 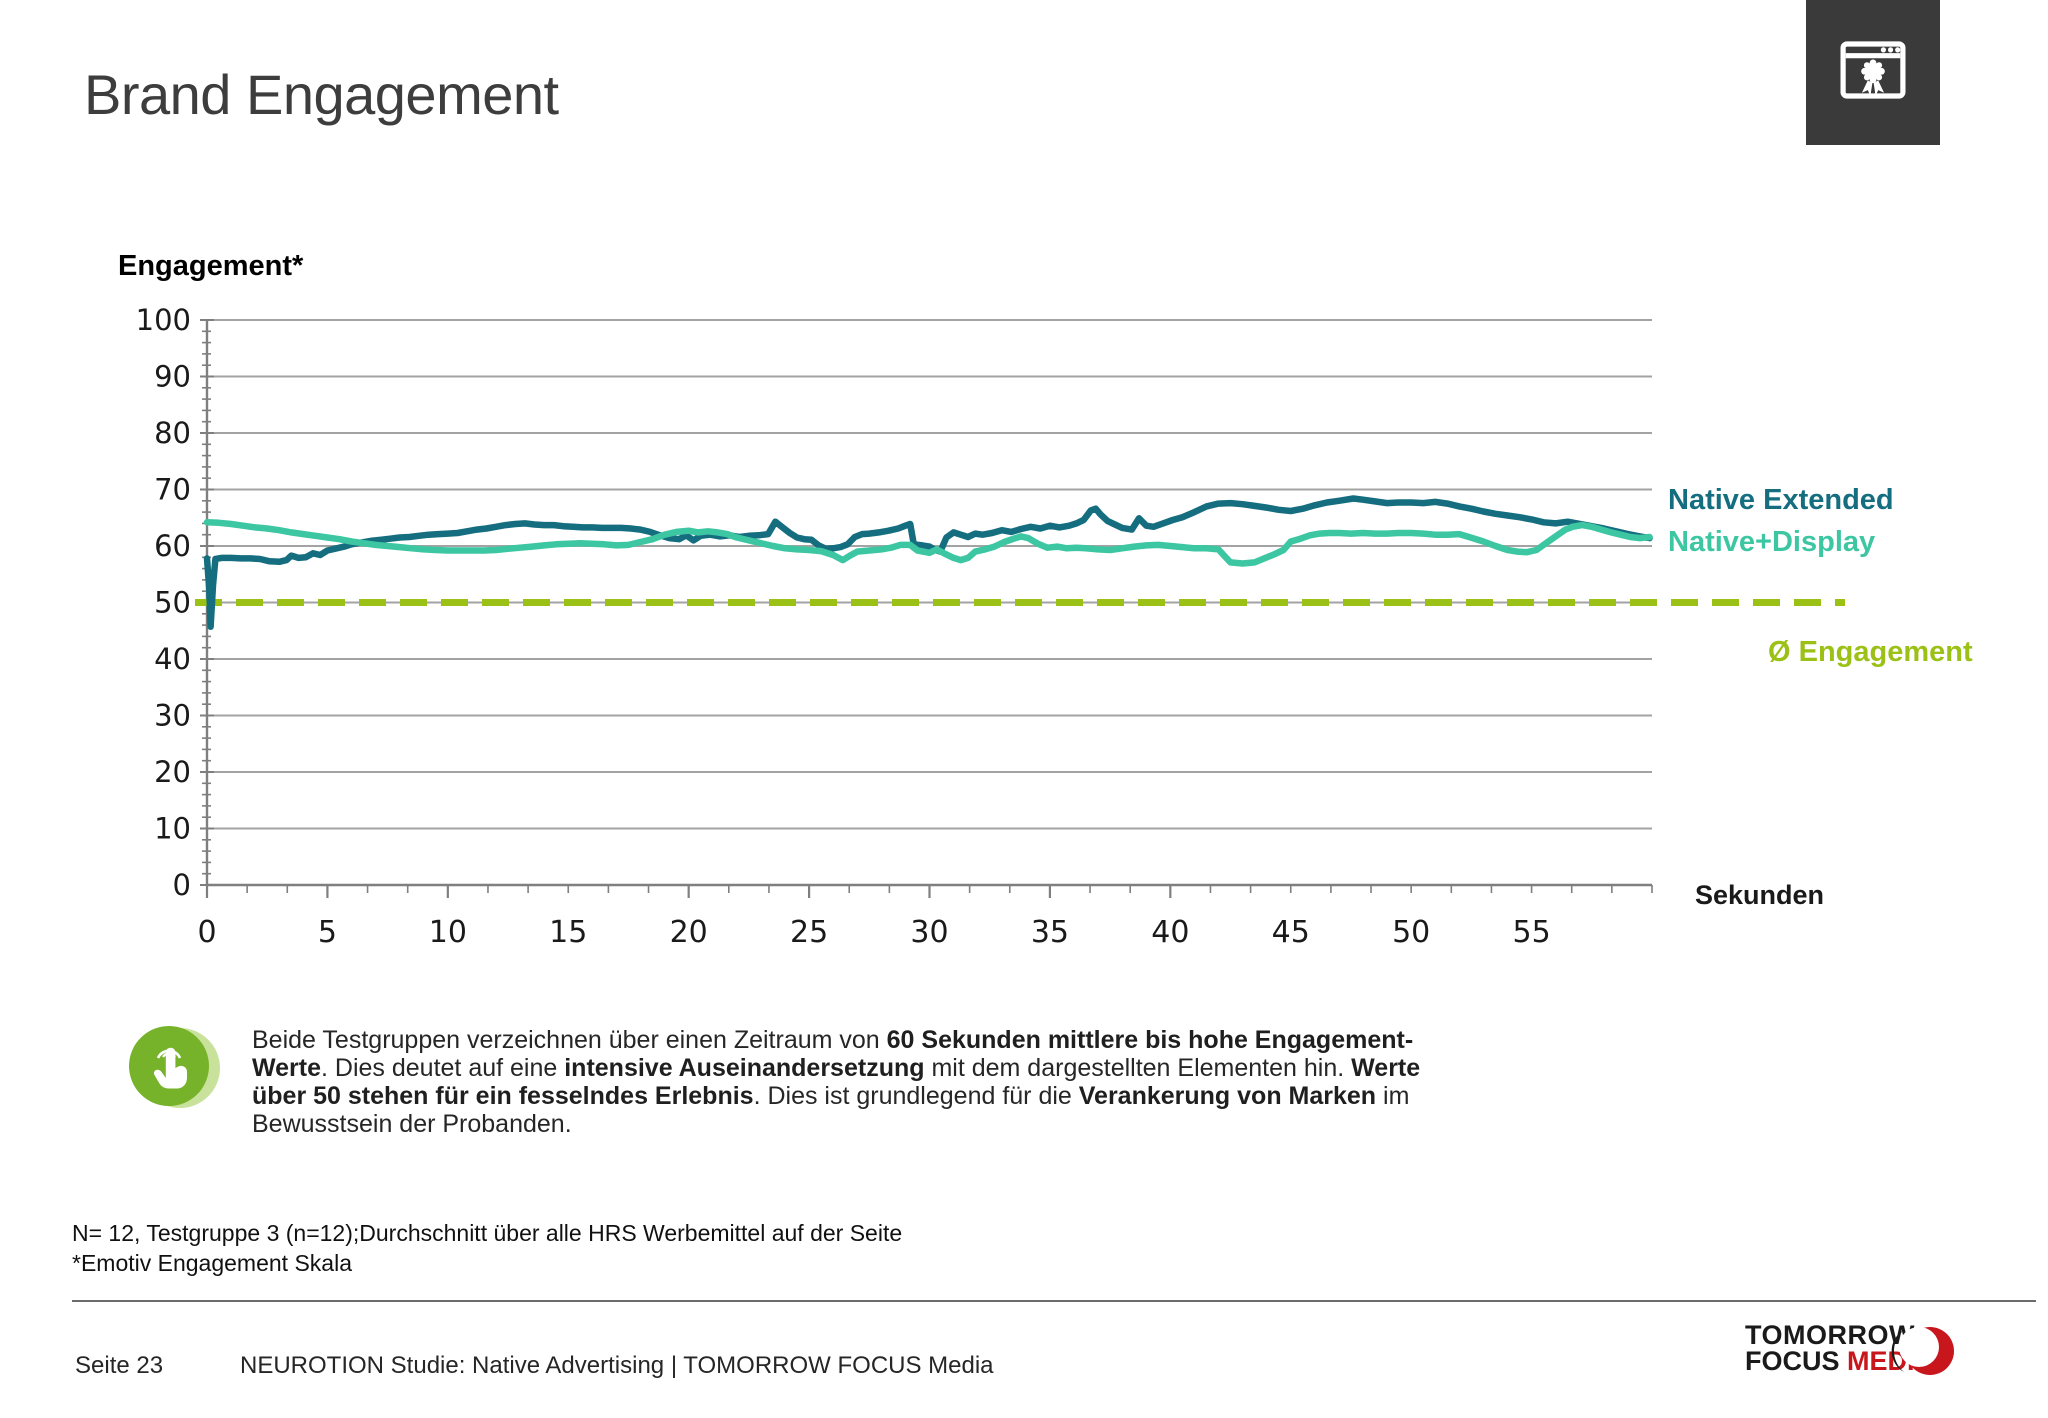 I want to click on y-axis-title: Engagement*, so click(x=211, y=266).